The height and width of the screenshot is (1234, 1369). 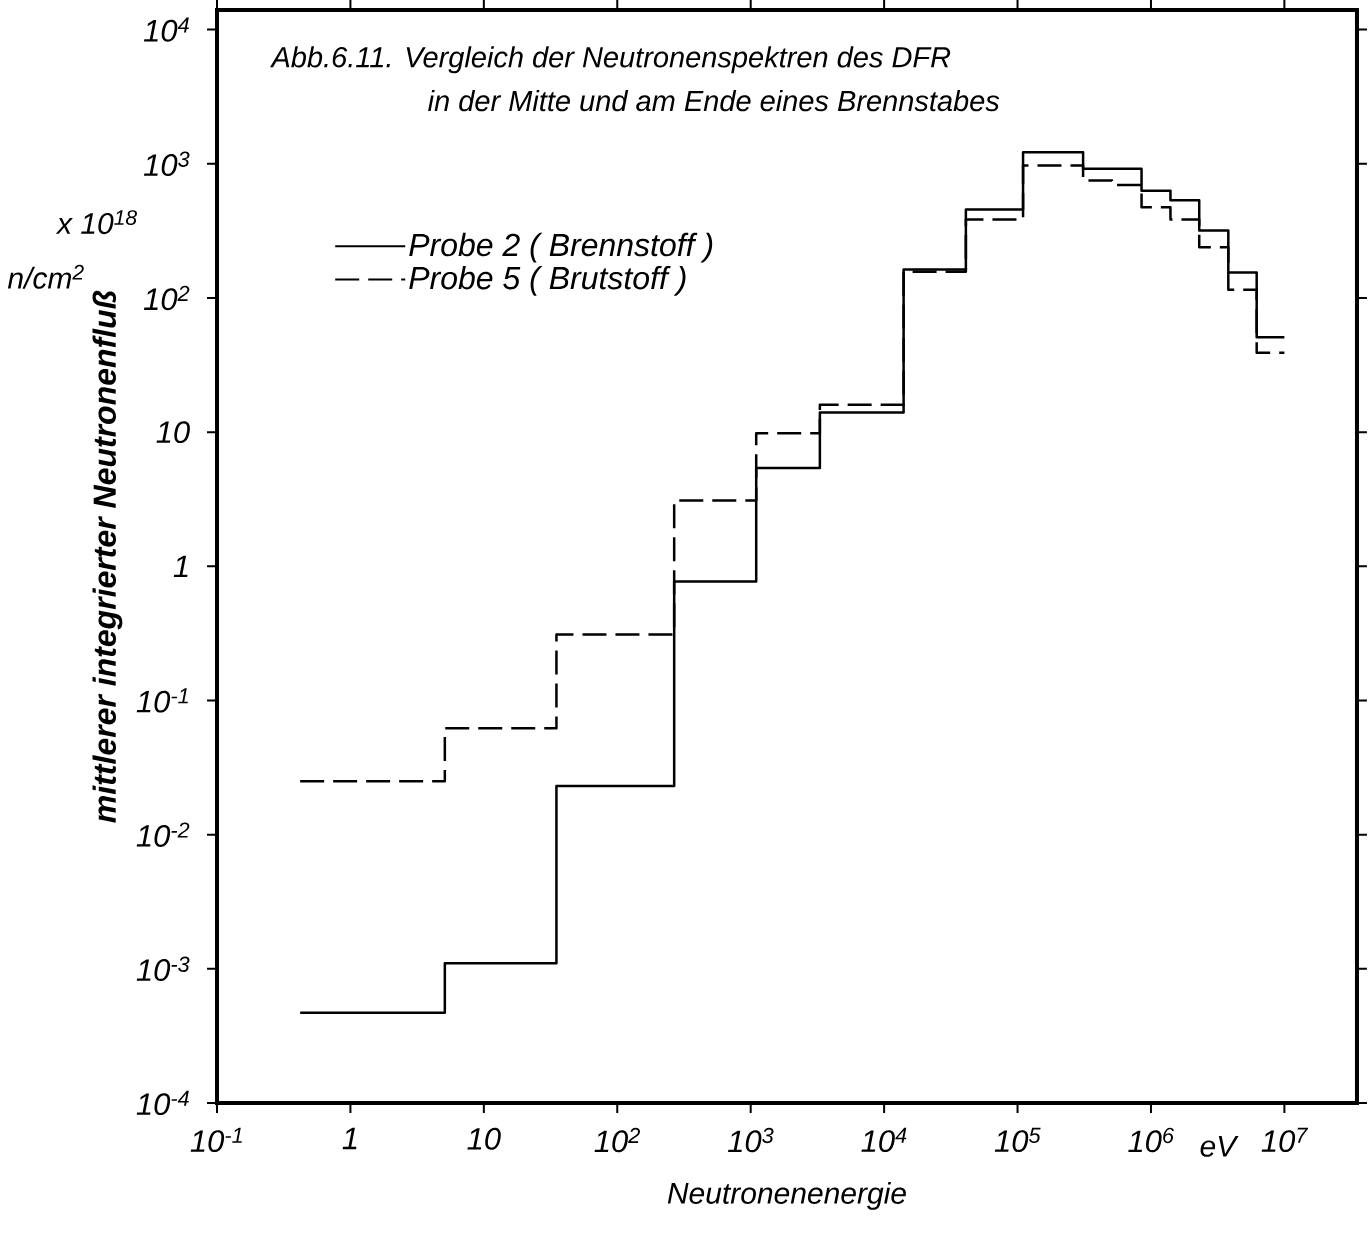 What do you see at coordinates (216, 1140) in the screenshot?
I see `x-tick-label: 10$^{-1}$` at bounding box center [216, 1140].